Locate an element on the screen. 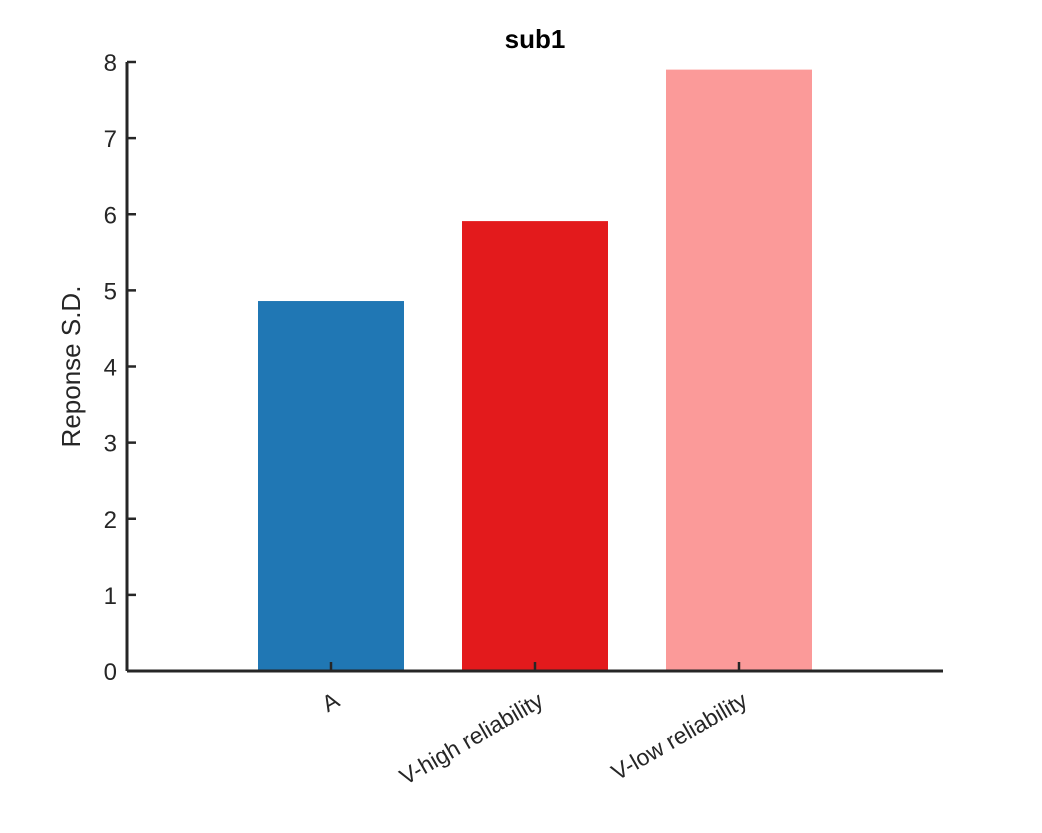 The width and height of the screenshot is (1042, 833). y-tick-label: 3 is located at coordinates (110, 444).